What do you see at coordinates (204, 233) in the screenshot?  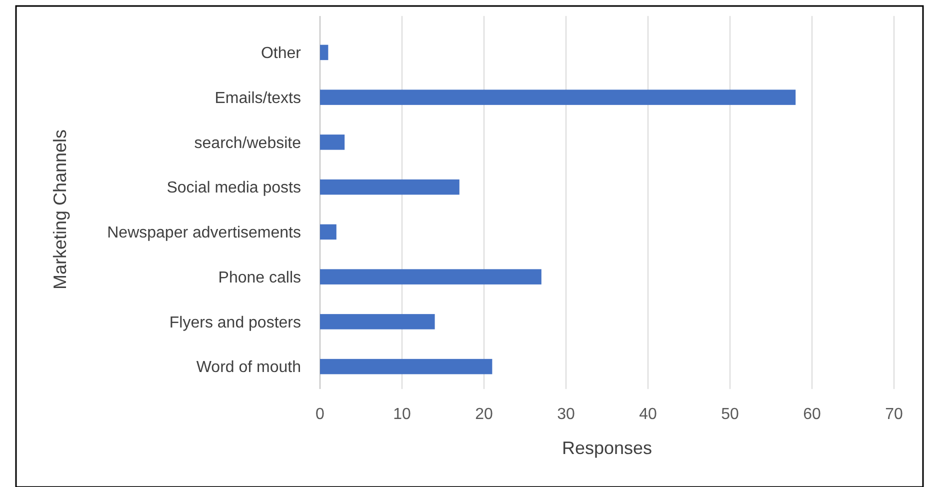 I see `y-tick-label: Newspaper advertisements` at bounding box center [204, 233].